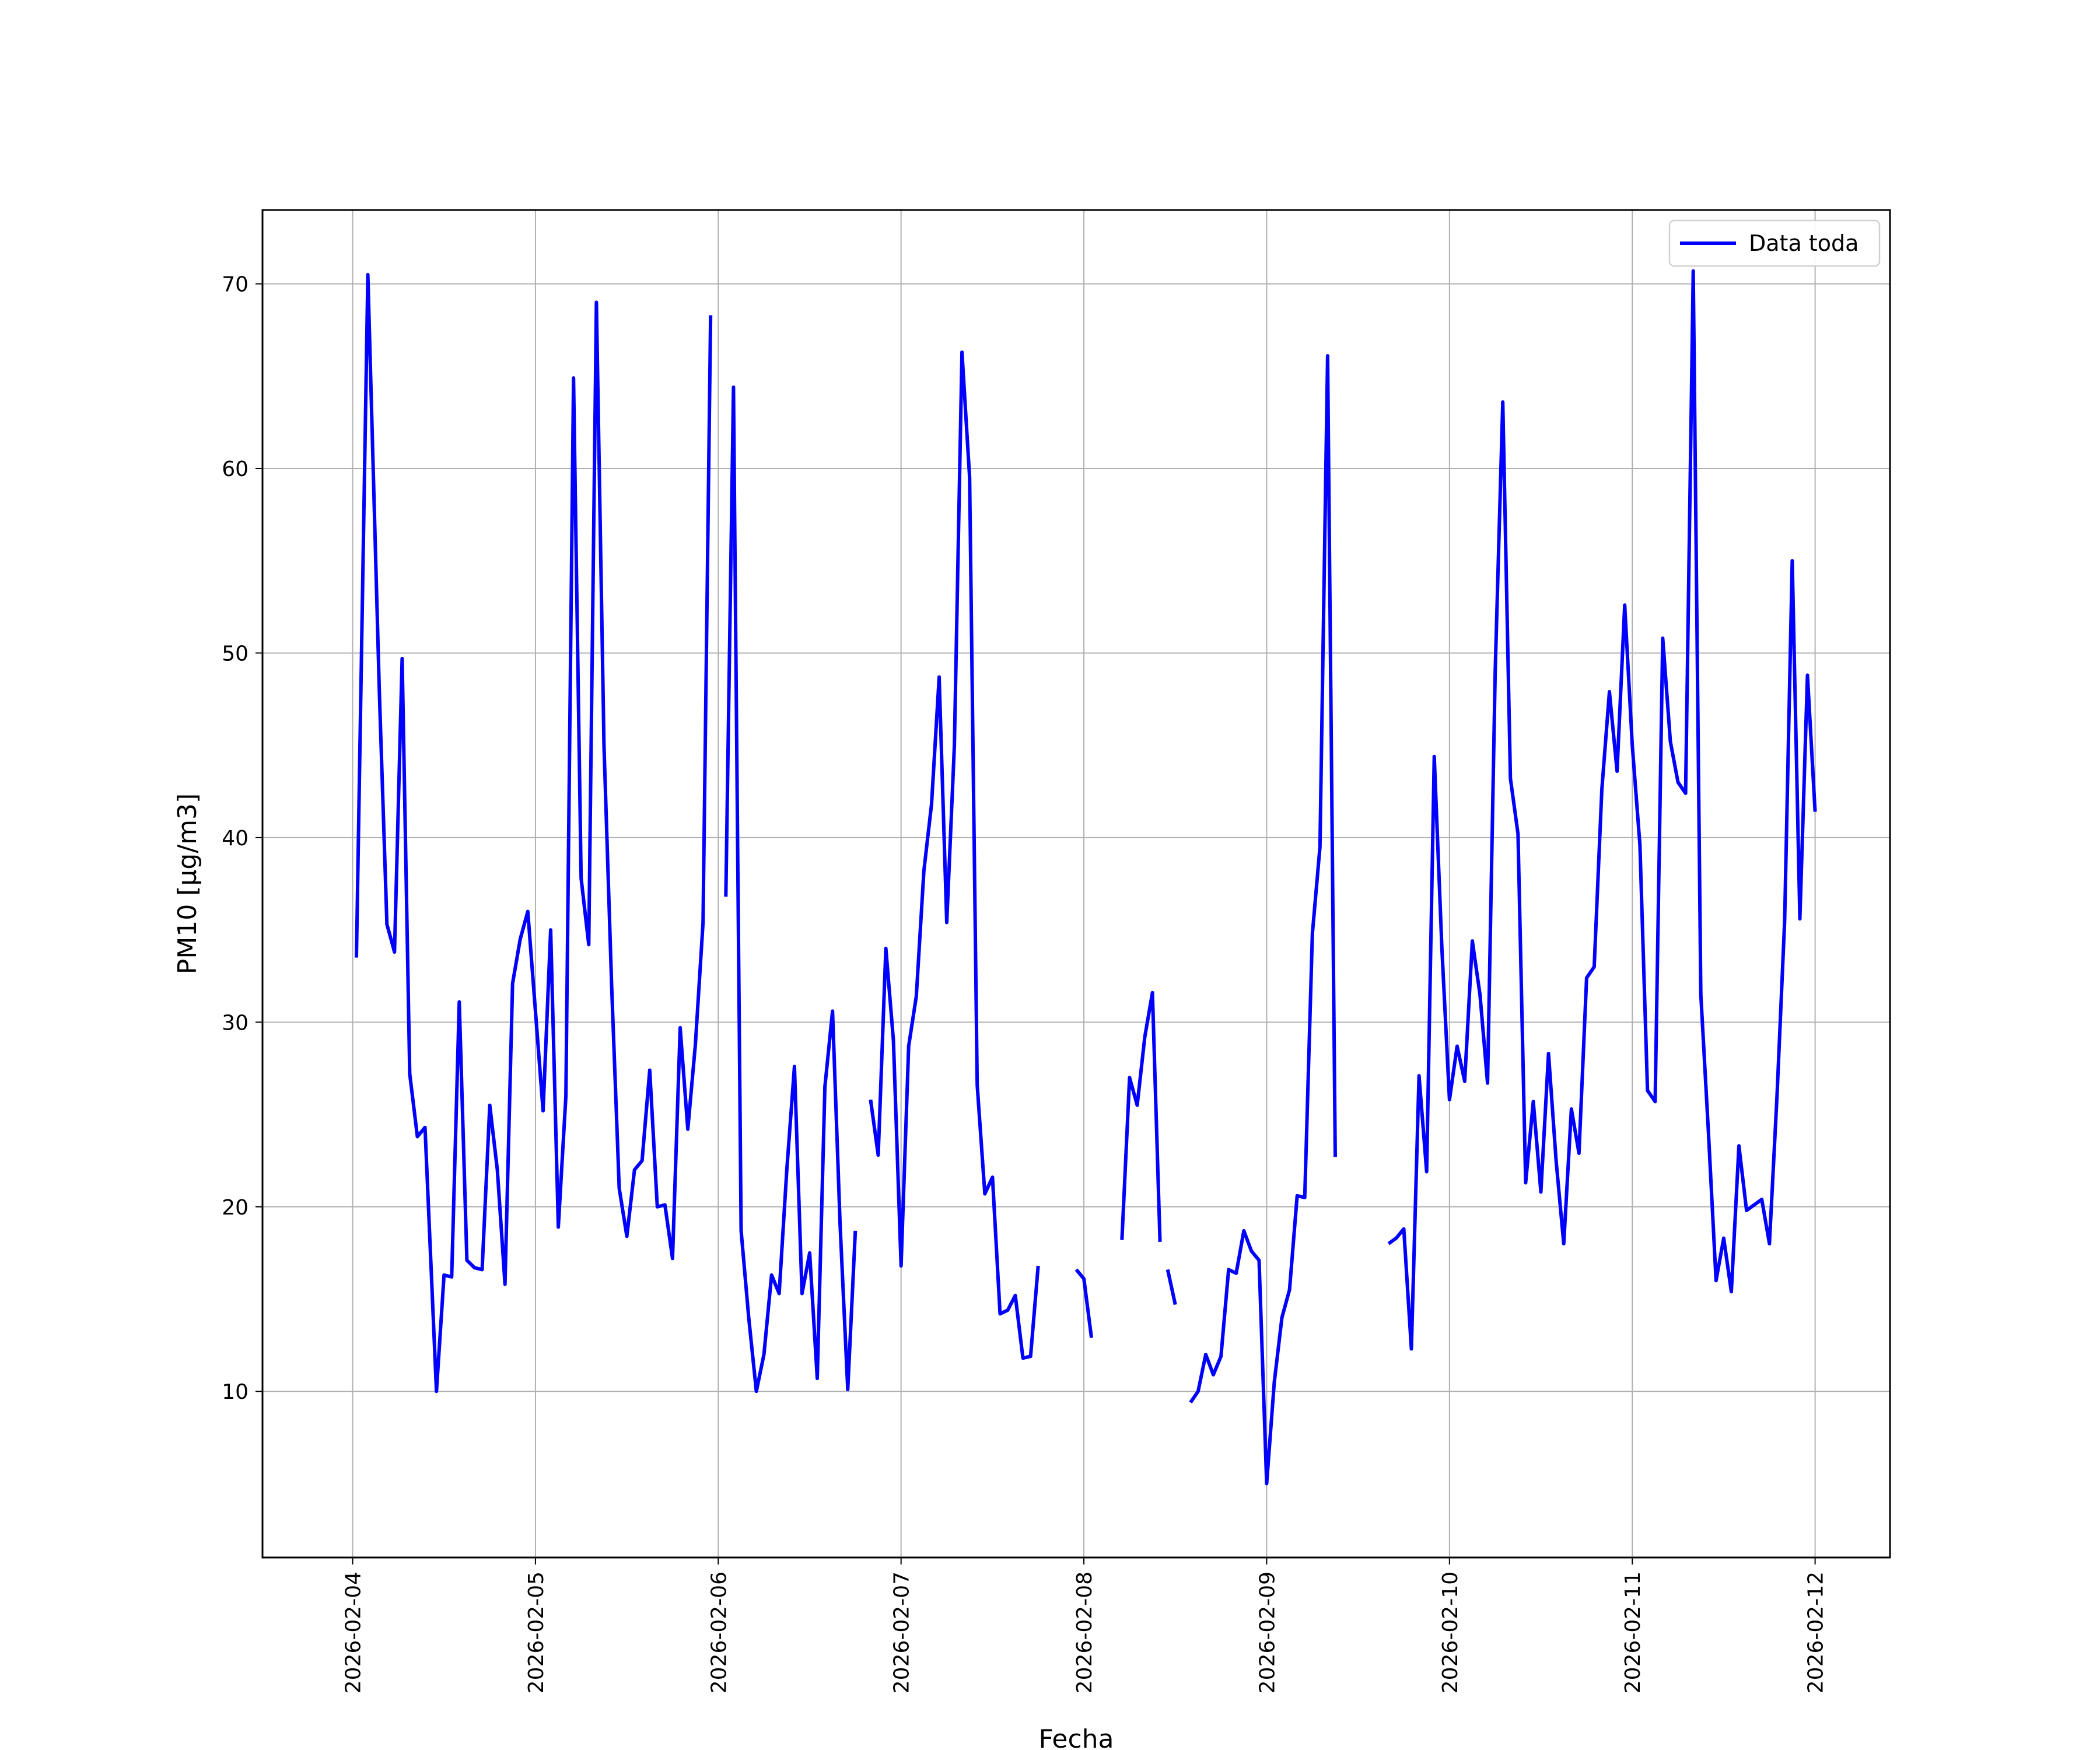  Describe the element at coordinates (1267, 1632) in the screenshot. I see `x-tick-label: 2026-02-09` at that location.